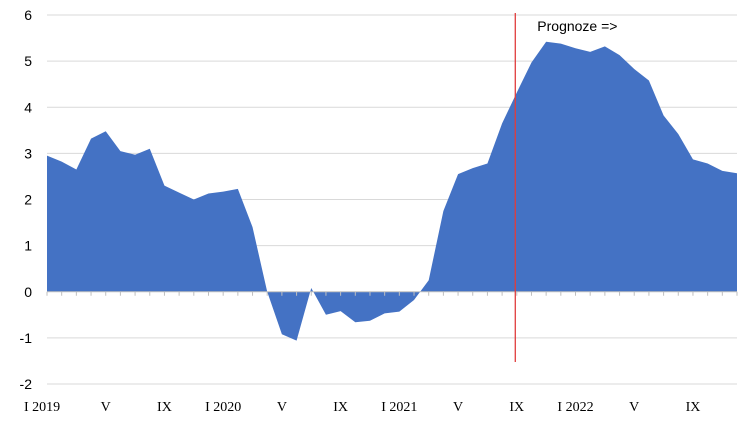 The height and width of the screenshot is (426, 750). Describe the element at coordinates (28, 61) in the screenshot. I see `y-tick-label: 5` at that location.